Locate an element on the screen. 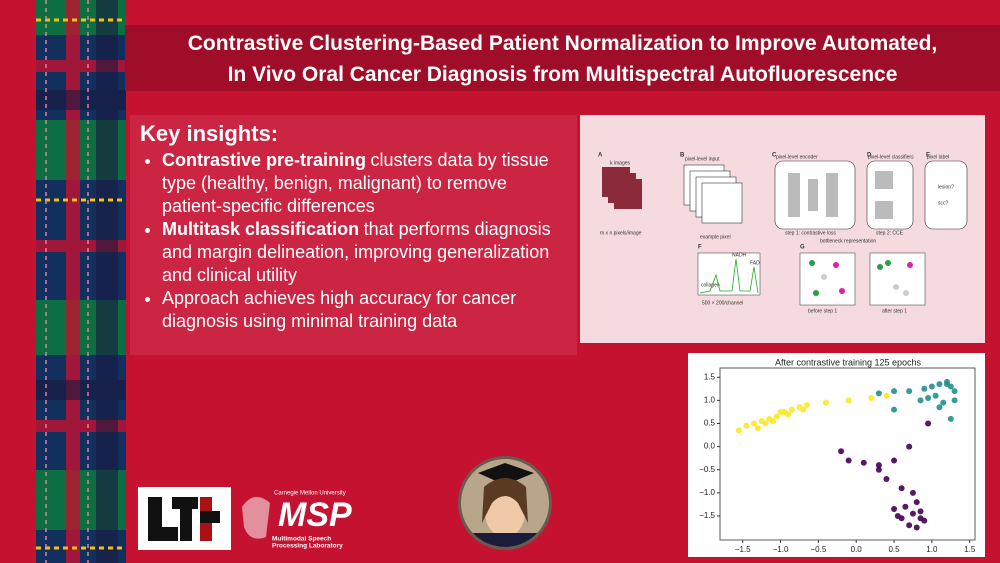  panel-letter: G is located at coordinates (802, 248).